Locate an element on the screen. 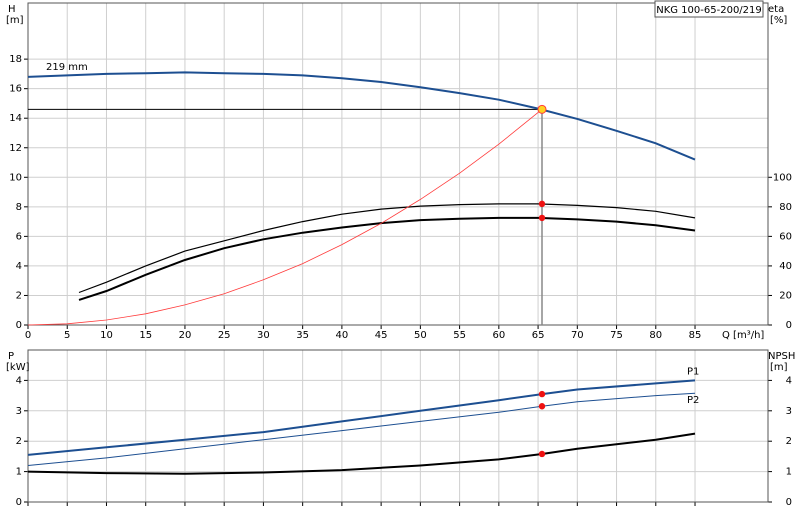  x-tick-label: 35 is located at coordinates (302, 335).